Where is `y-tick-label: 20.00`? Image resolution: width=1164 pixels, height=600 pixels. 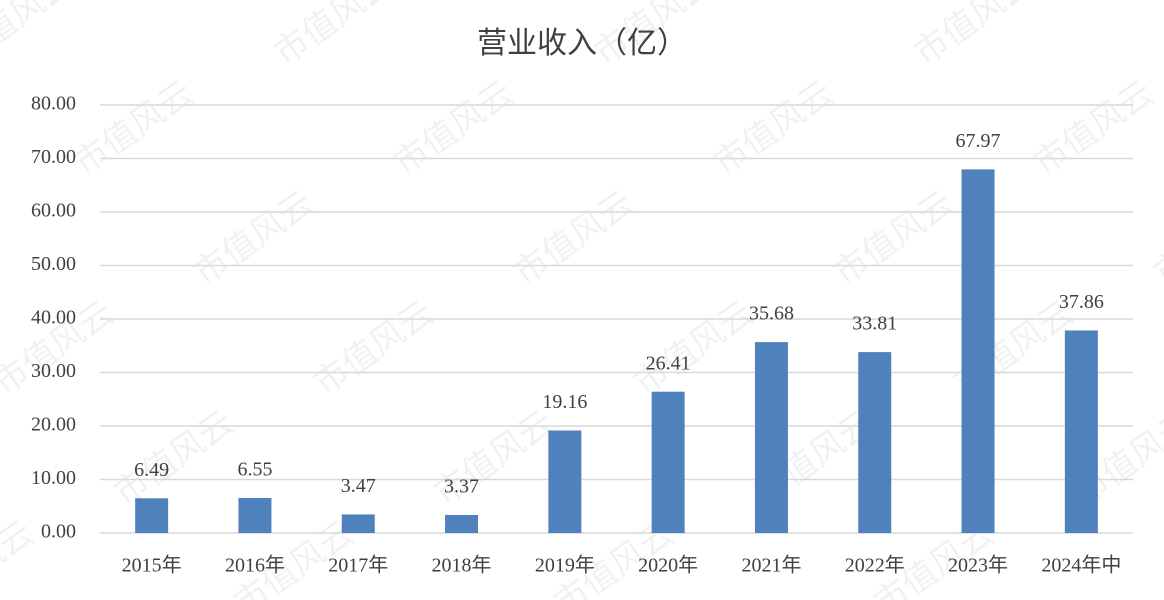 y-tick-label: 20.00 is located at coordinates (53, 425).